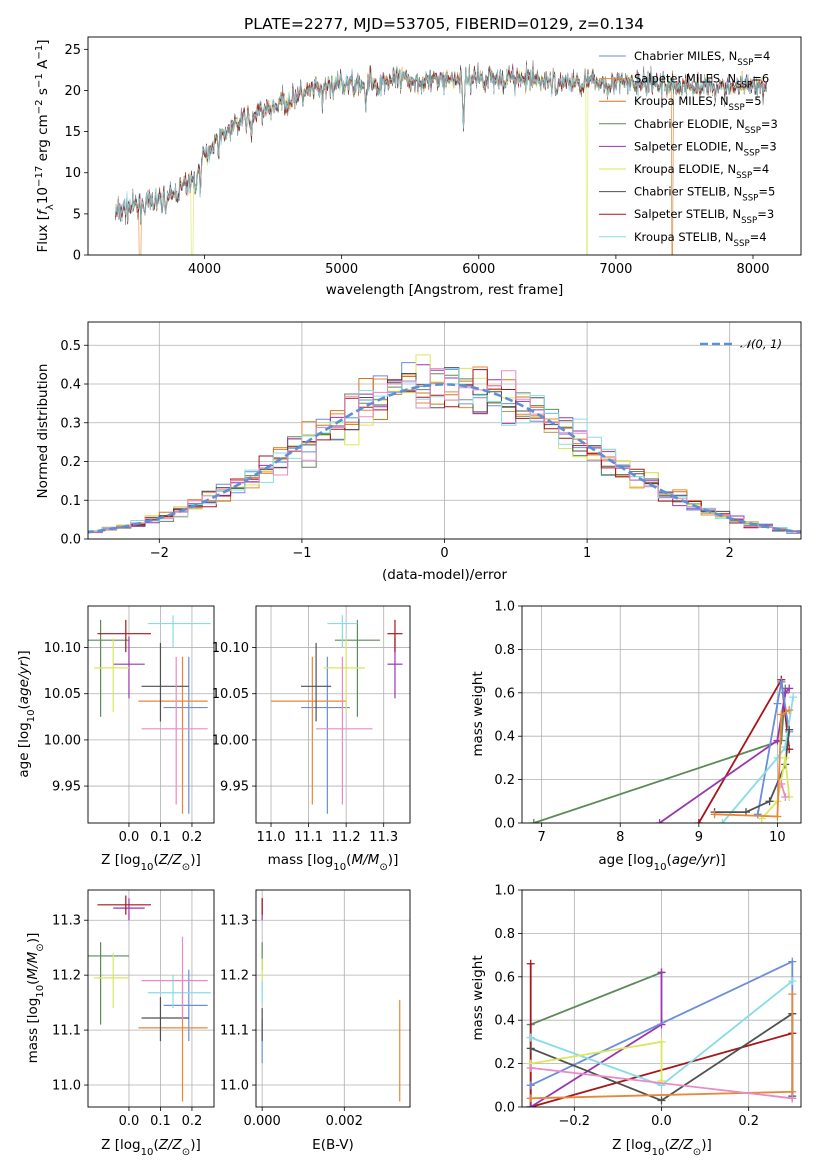  What do you see at coordinates (66, 1031) in the screenshot?
I see `y-tick-label: 11.1` at bounding box center [66, 1031].